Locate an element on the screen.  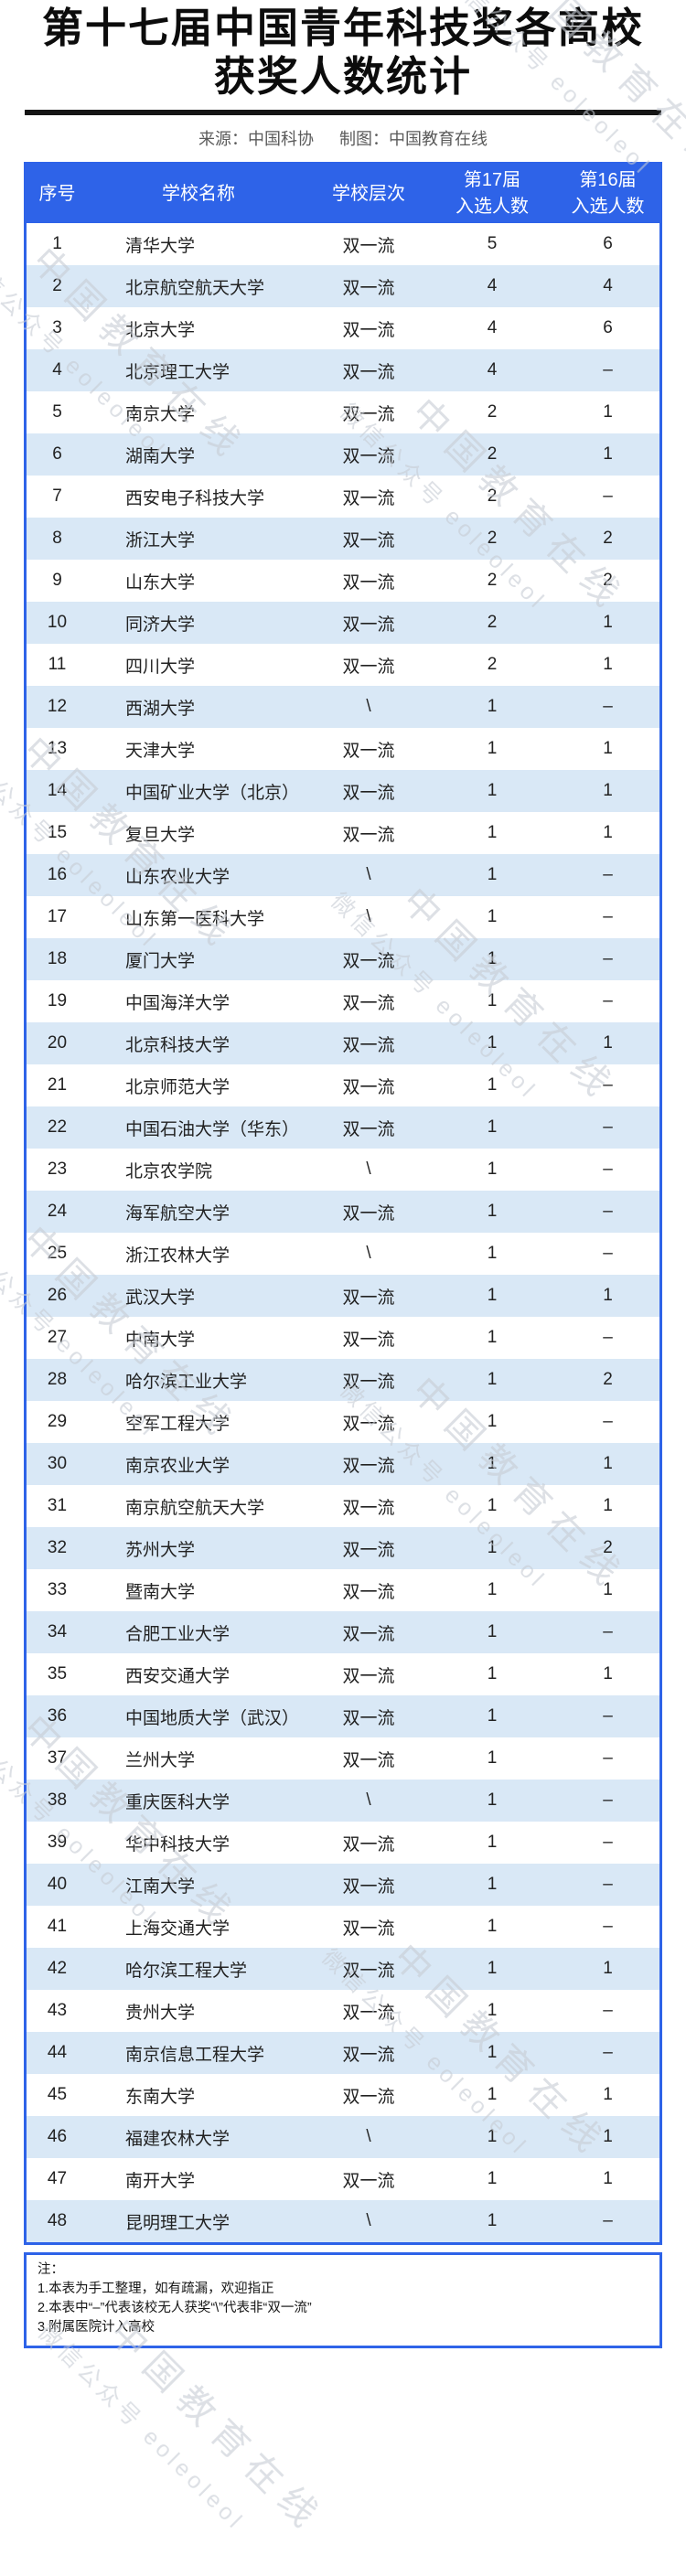
cell-index: 8 is located at coordinates (57, 539).